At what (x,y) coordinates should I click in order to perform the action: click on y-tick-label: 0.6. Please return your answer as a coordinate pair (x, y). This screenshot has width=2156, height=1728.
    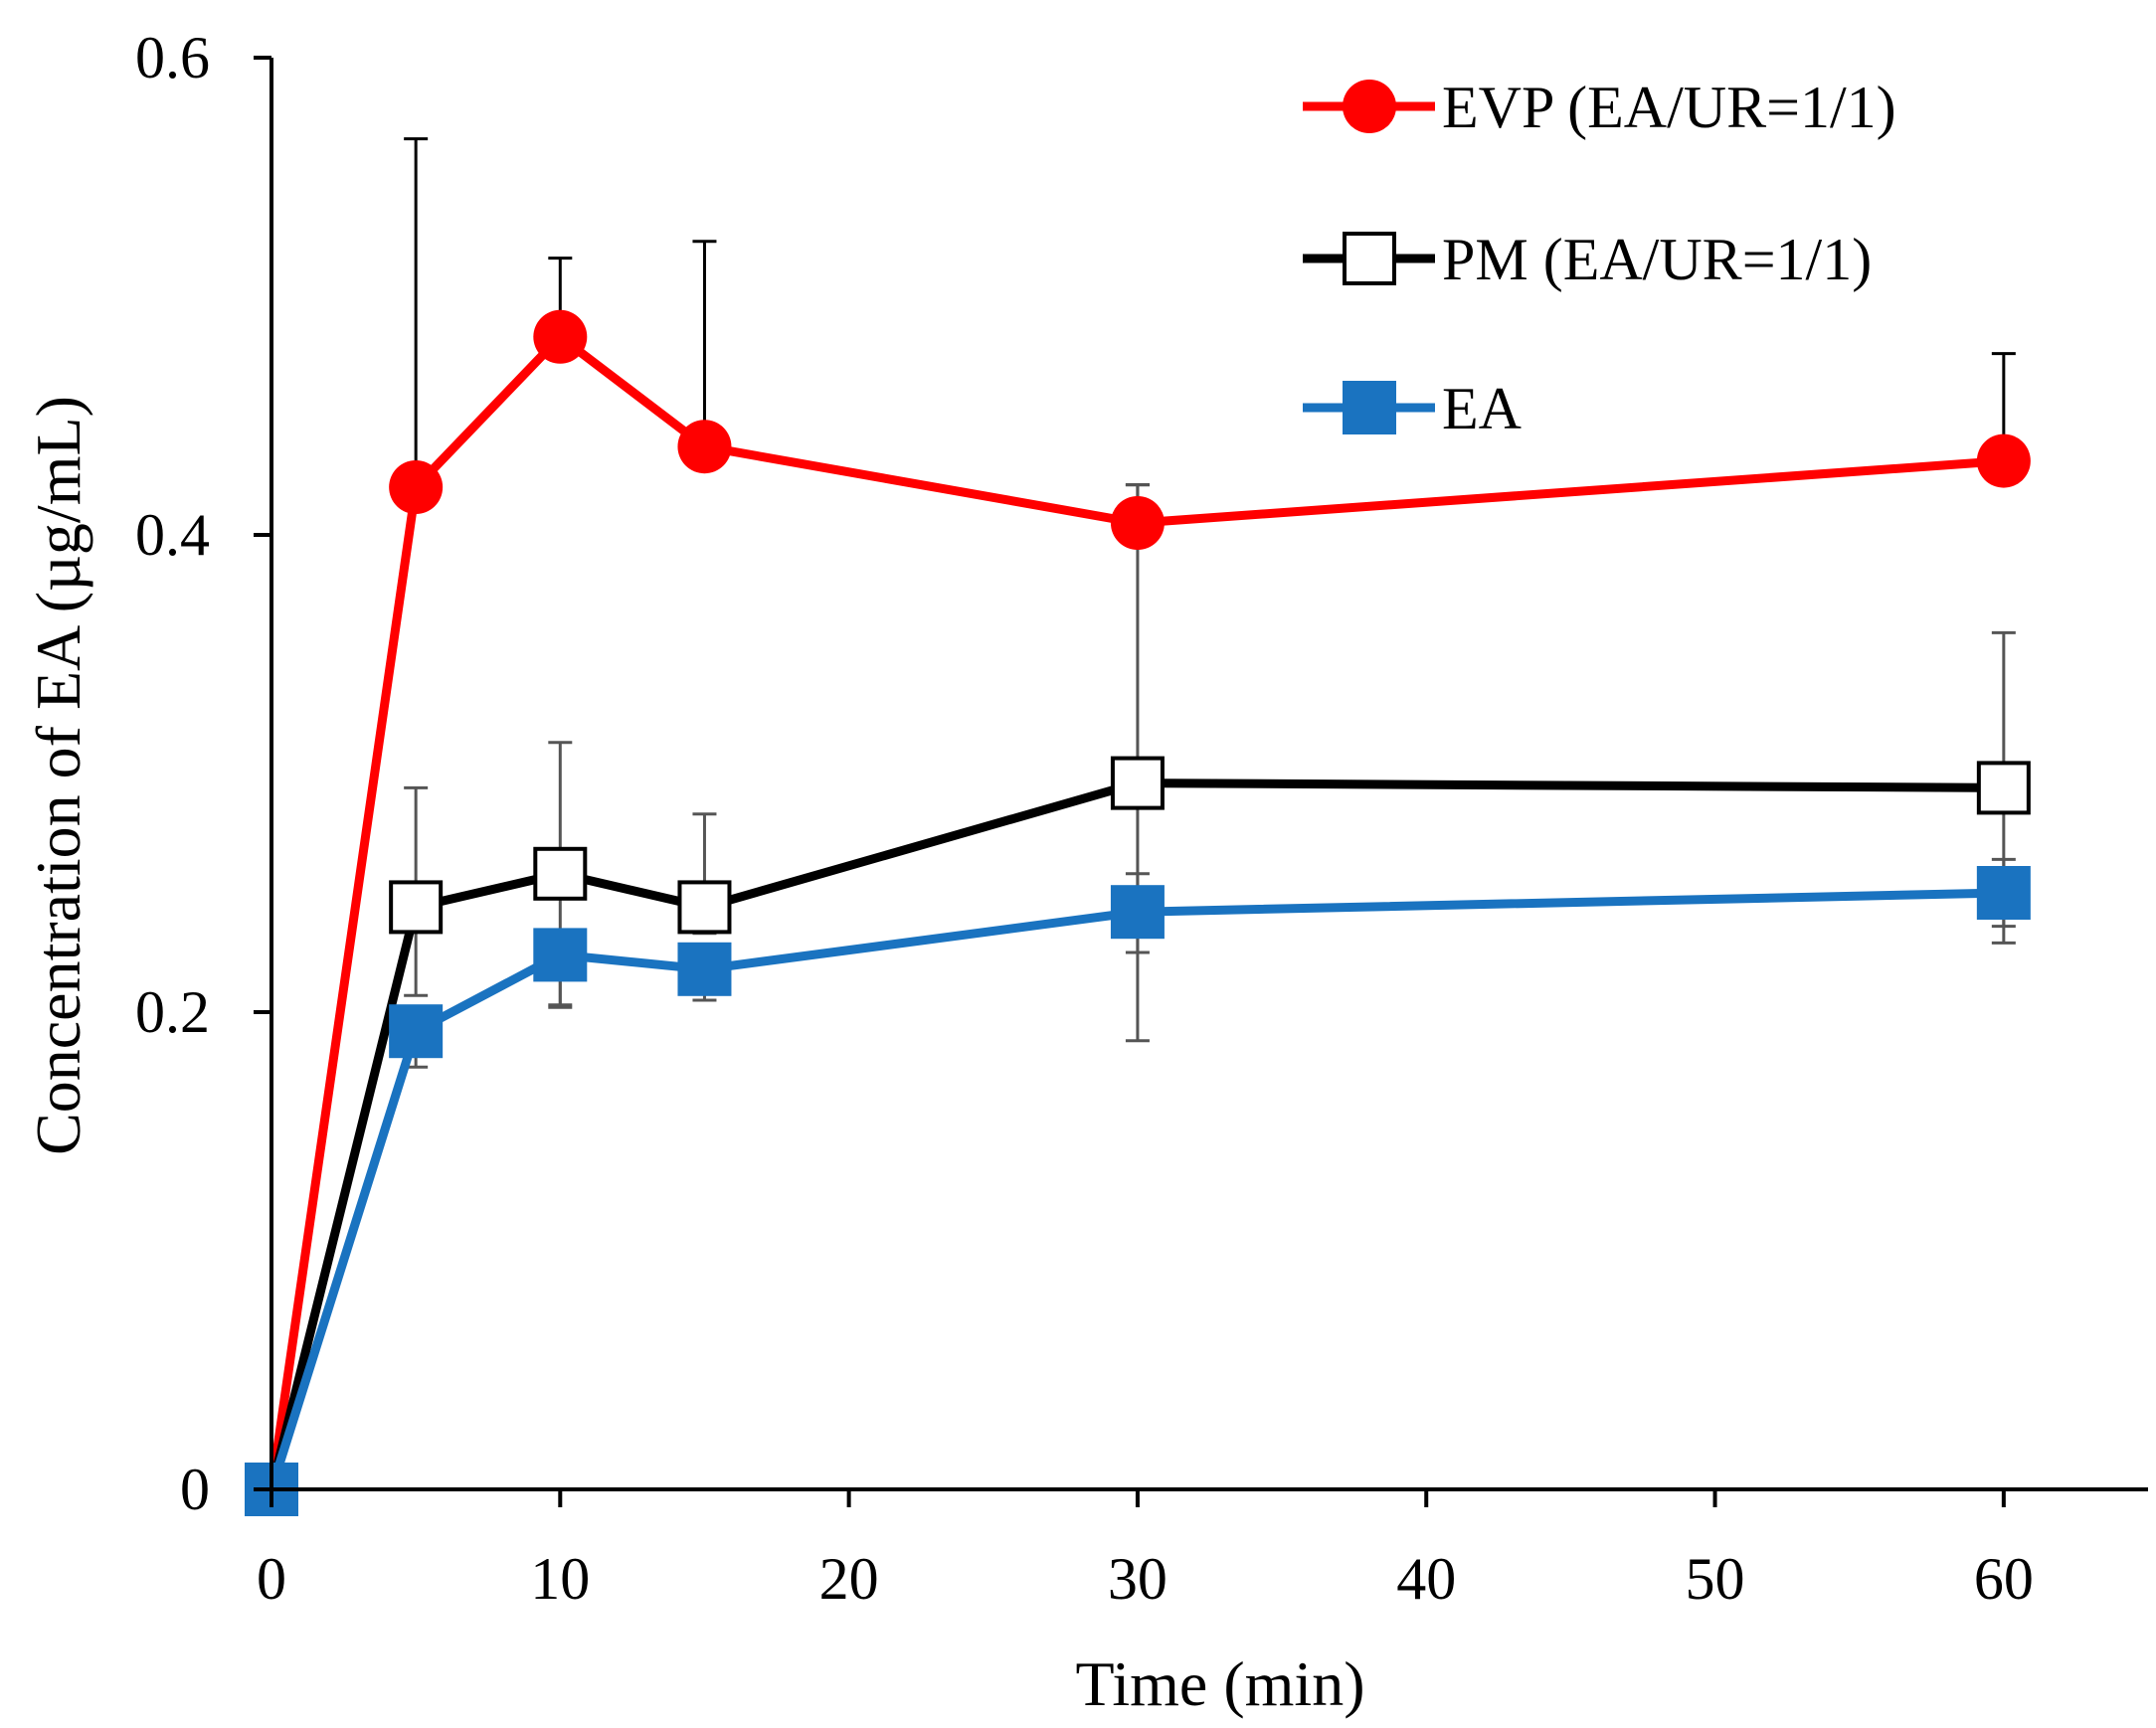
    Looking at the image, I should click on (172, 57).